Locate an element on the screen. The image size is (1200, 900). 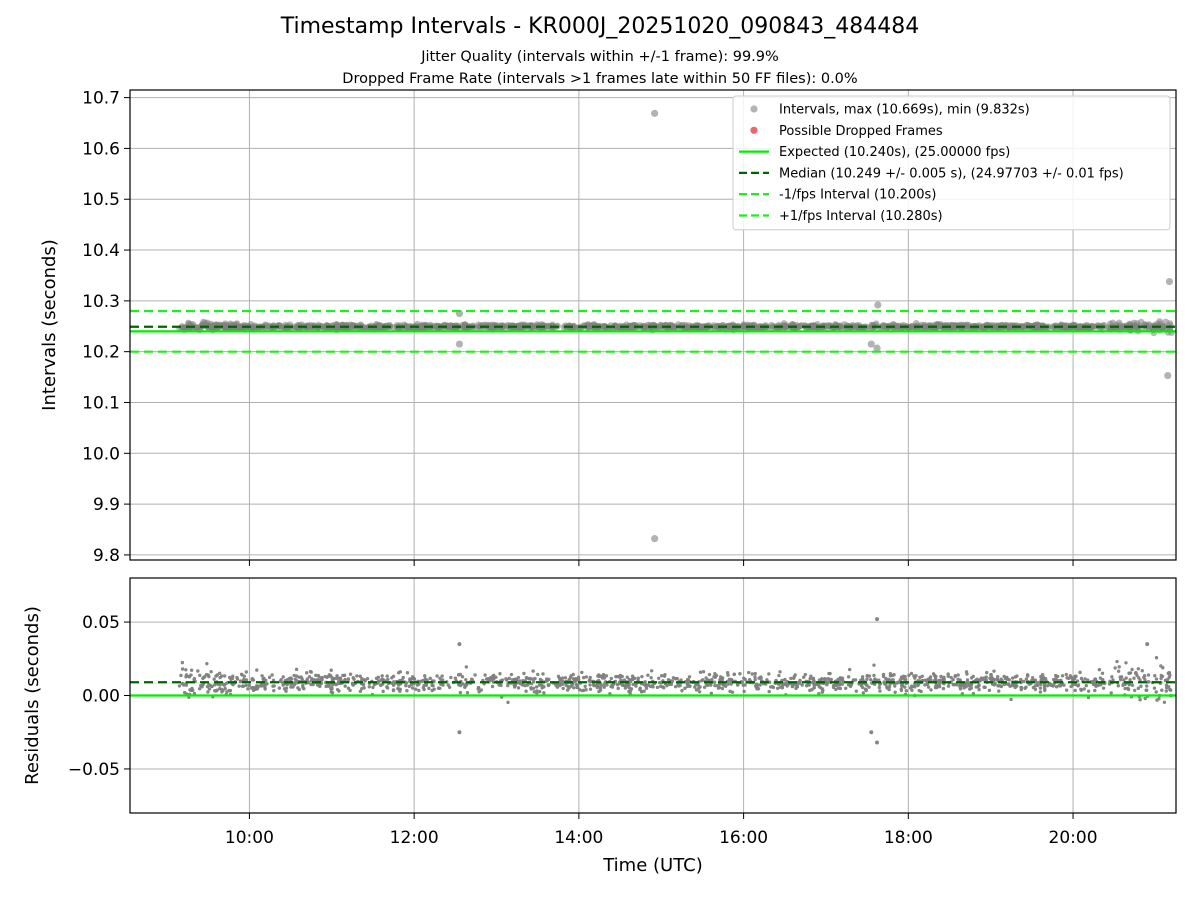
legend-marker is located at coordinates (754, 109).